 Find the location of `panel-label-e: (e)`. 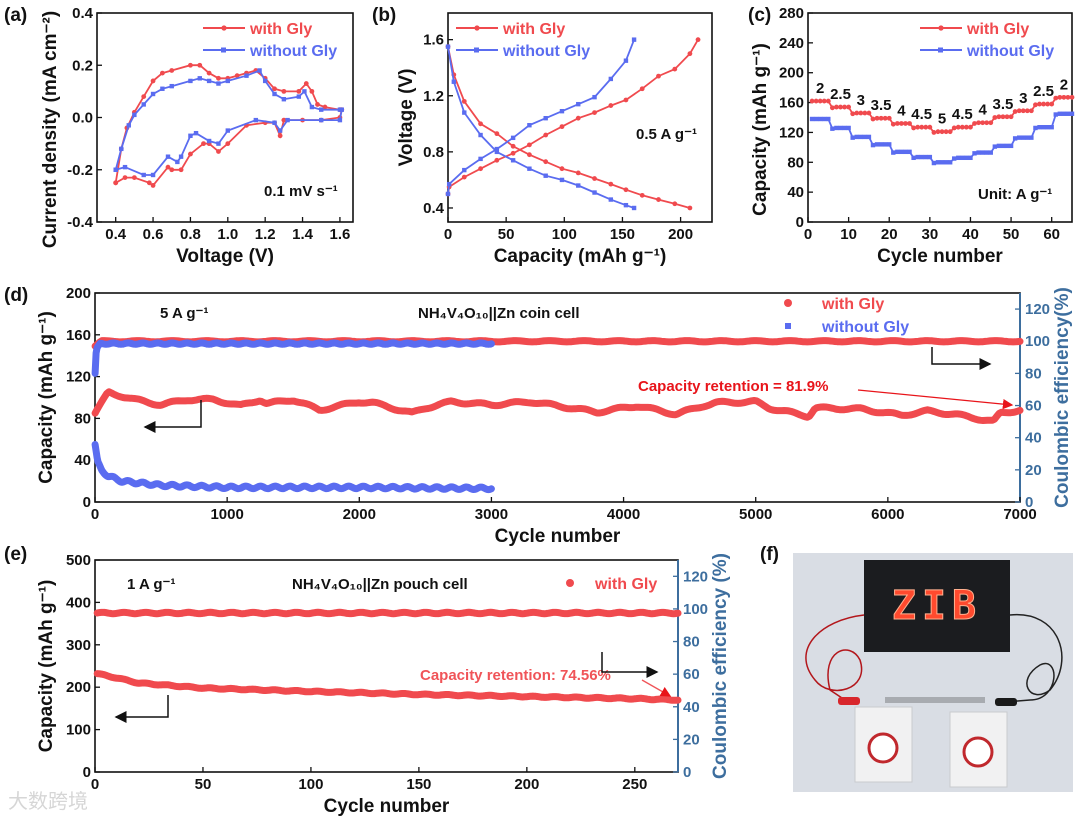

panel-label-e: (e) is located at coordinates (15, 554).